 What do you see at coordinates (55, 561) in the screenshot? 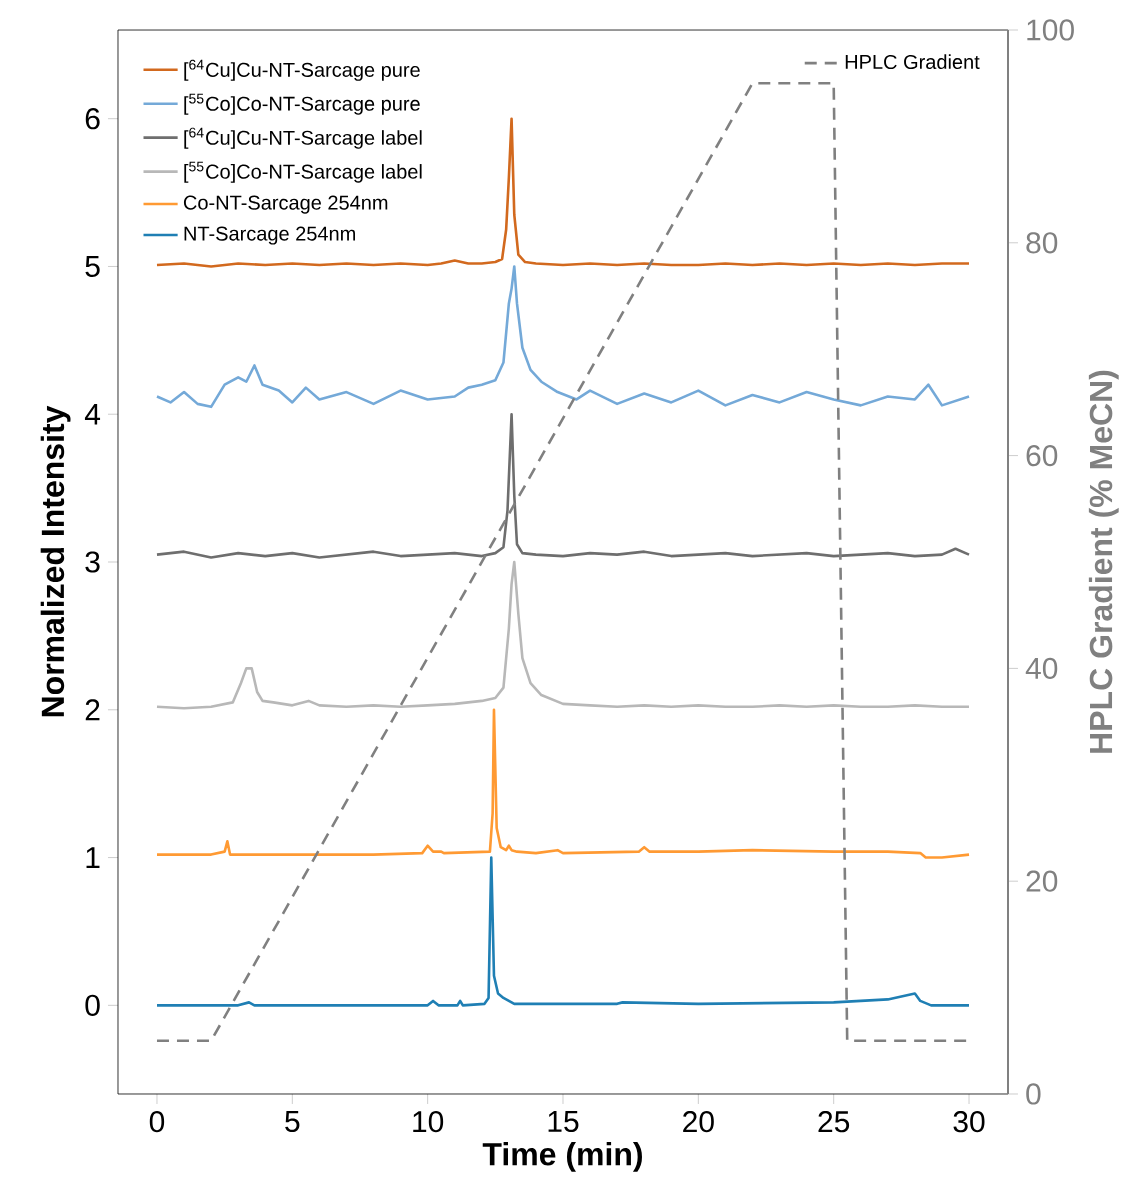
I see `y-axis-title: Normalized Intensity` at bounding box center [55, 561].